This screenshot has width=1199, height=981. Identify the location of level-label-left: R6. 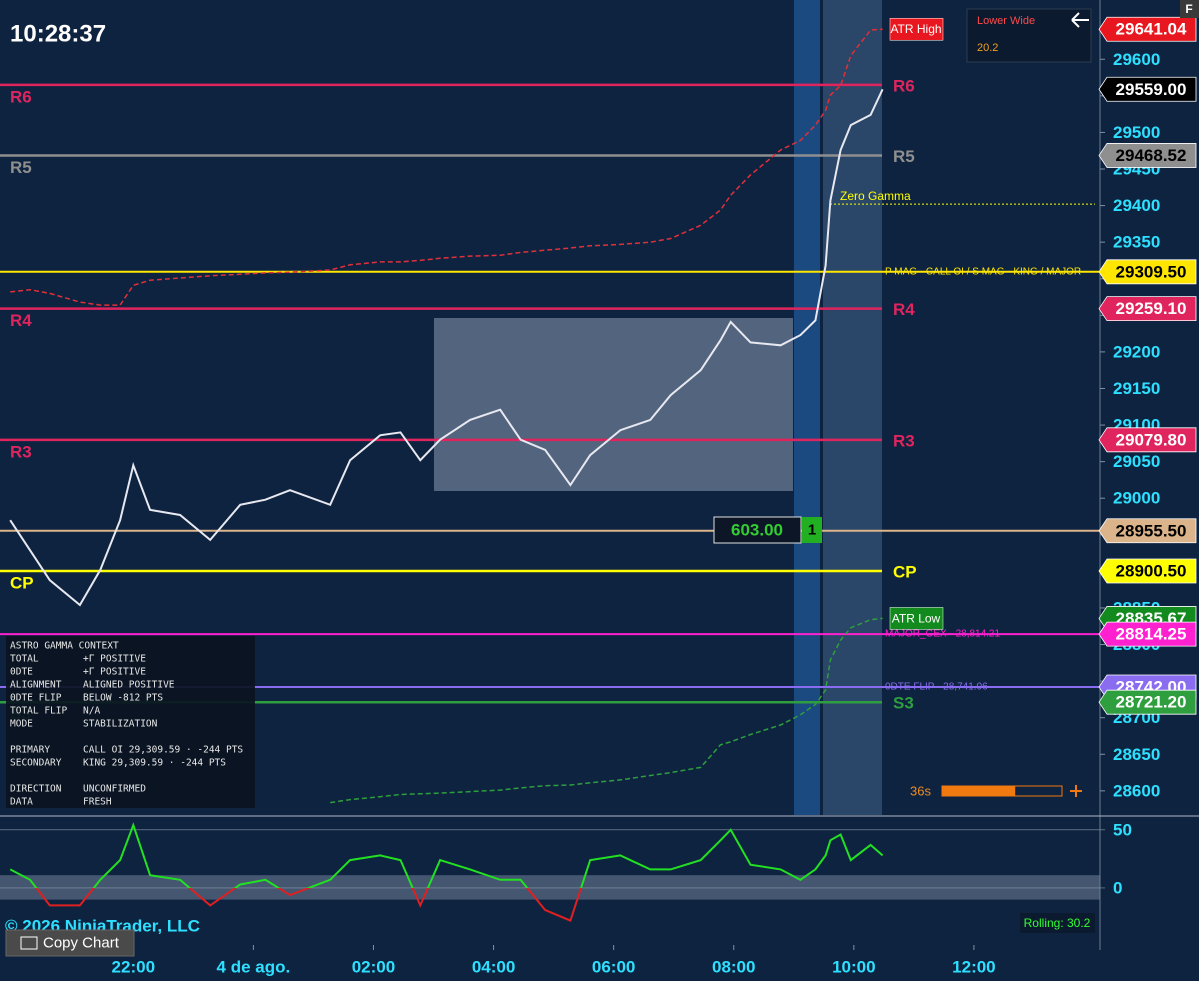
(21, 96).